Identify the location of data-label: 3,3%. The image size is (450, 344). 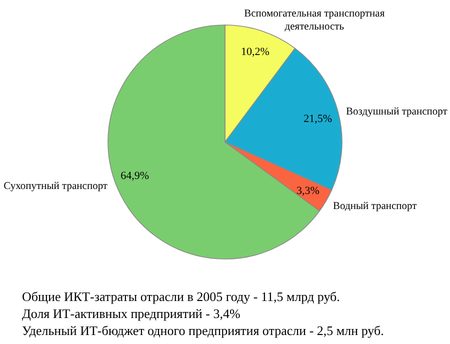
(308, 191).